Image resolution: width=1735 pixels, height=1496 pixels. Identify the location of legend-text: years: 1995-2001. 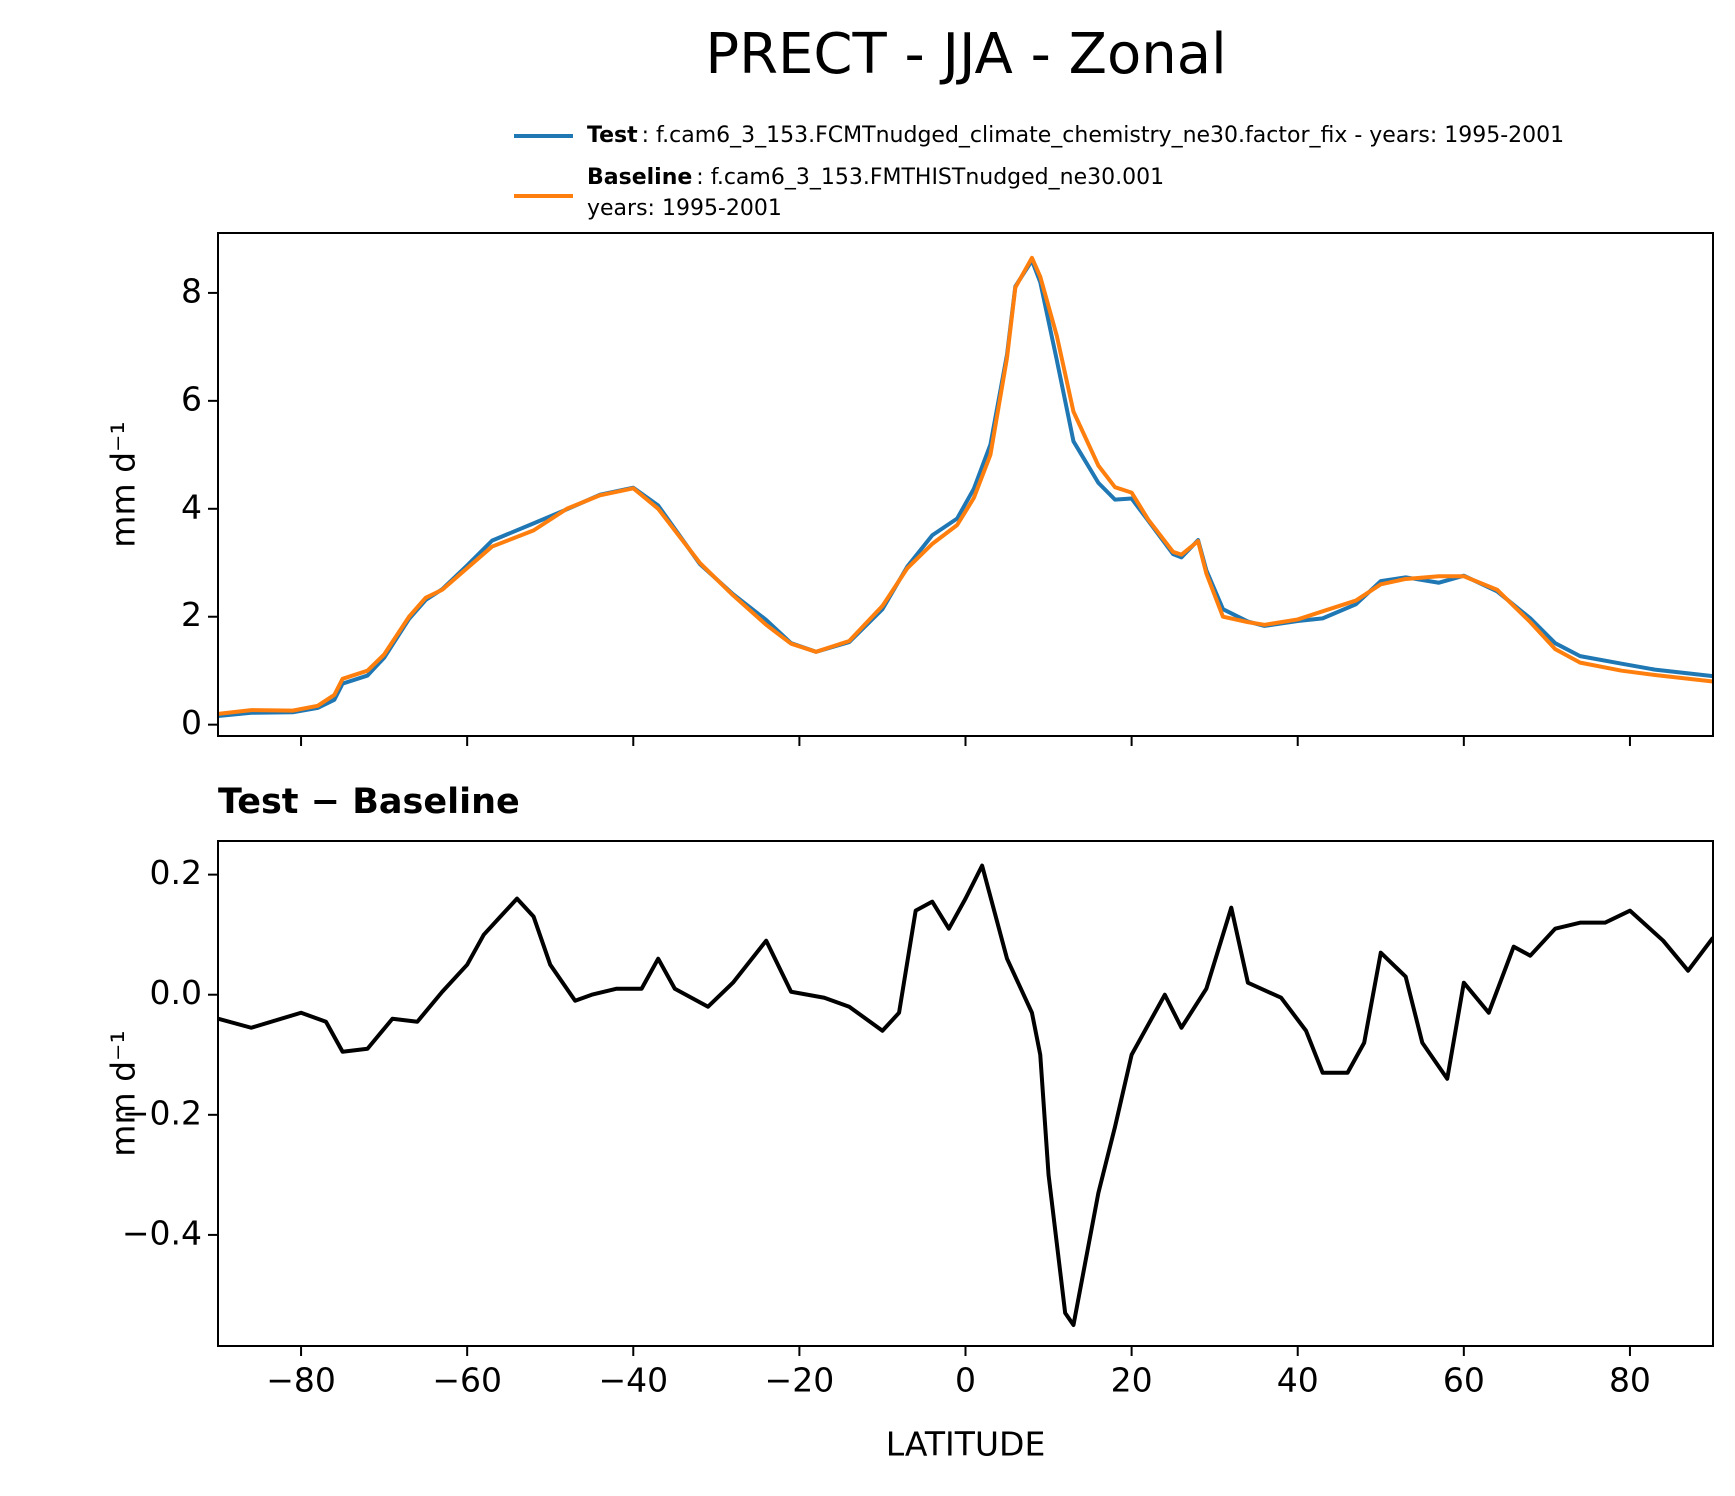
(684, 208).